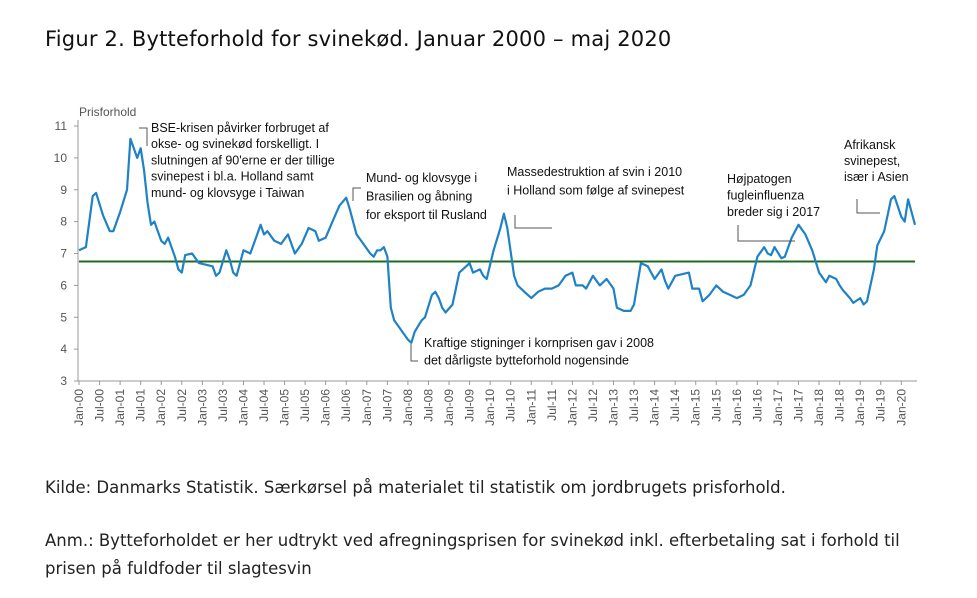 This screenshot has height=598, width=977. What do you see at coordinates (63, 285) in the screenshot?
I see `y-tick-label: 6` at bounding box center [63, 285].